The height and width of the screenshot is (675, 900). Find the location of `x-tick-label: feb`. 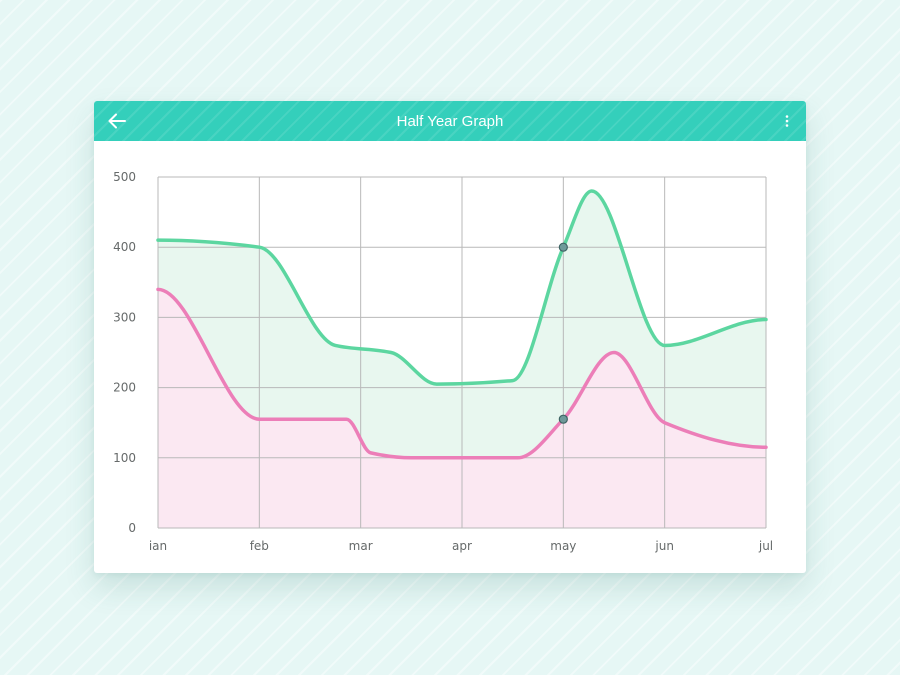

x-tick-label: feb is located at coordinates (259, 546).